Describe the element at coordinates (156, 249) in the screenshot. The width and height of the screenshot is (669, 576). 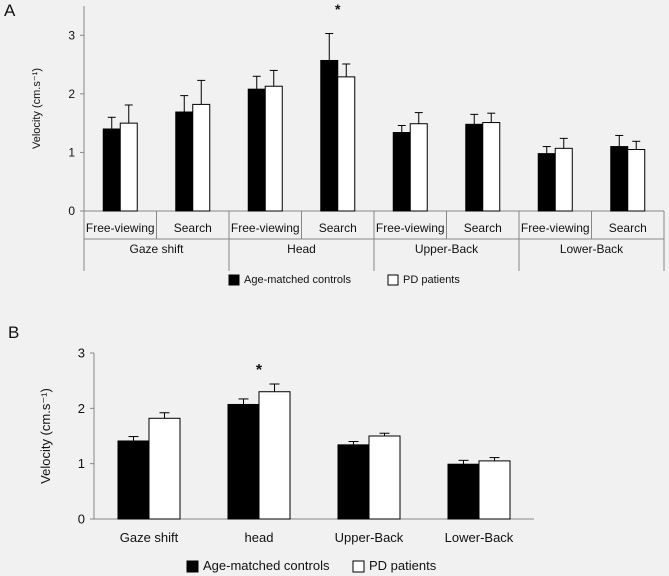
I see `group-label: Gaze shift` at that location.